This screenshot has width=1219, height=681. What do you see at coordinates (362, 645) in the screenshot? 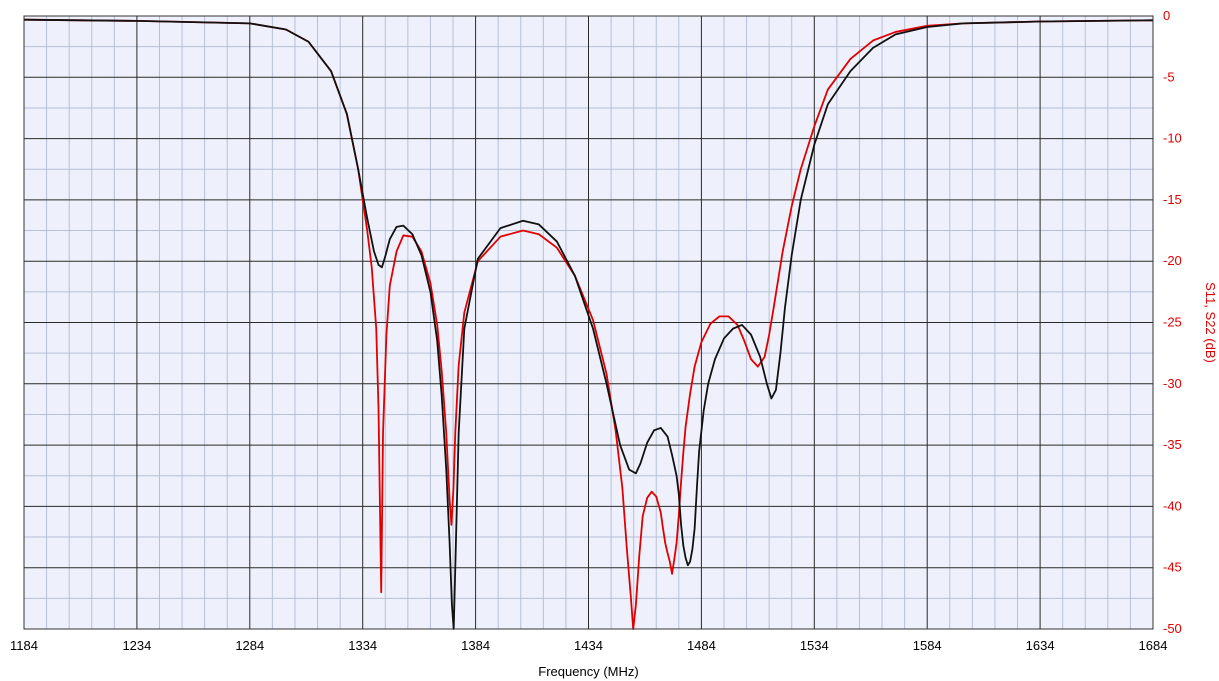
I see `x-tick-label: 1334` at bounding box center [362, 645].